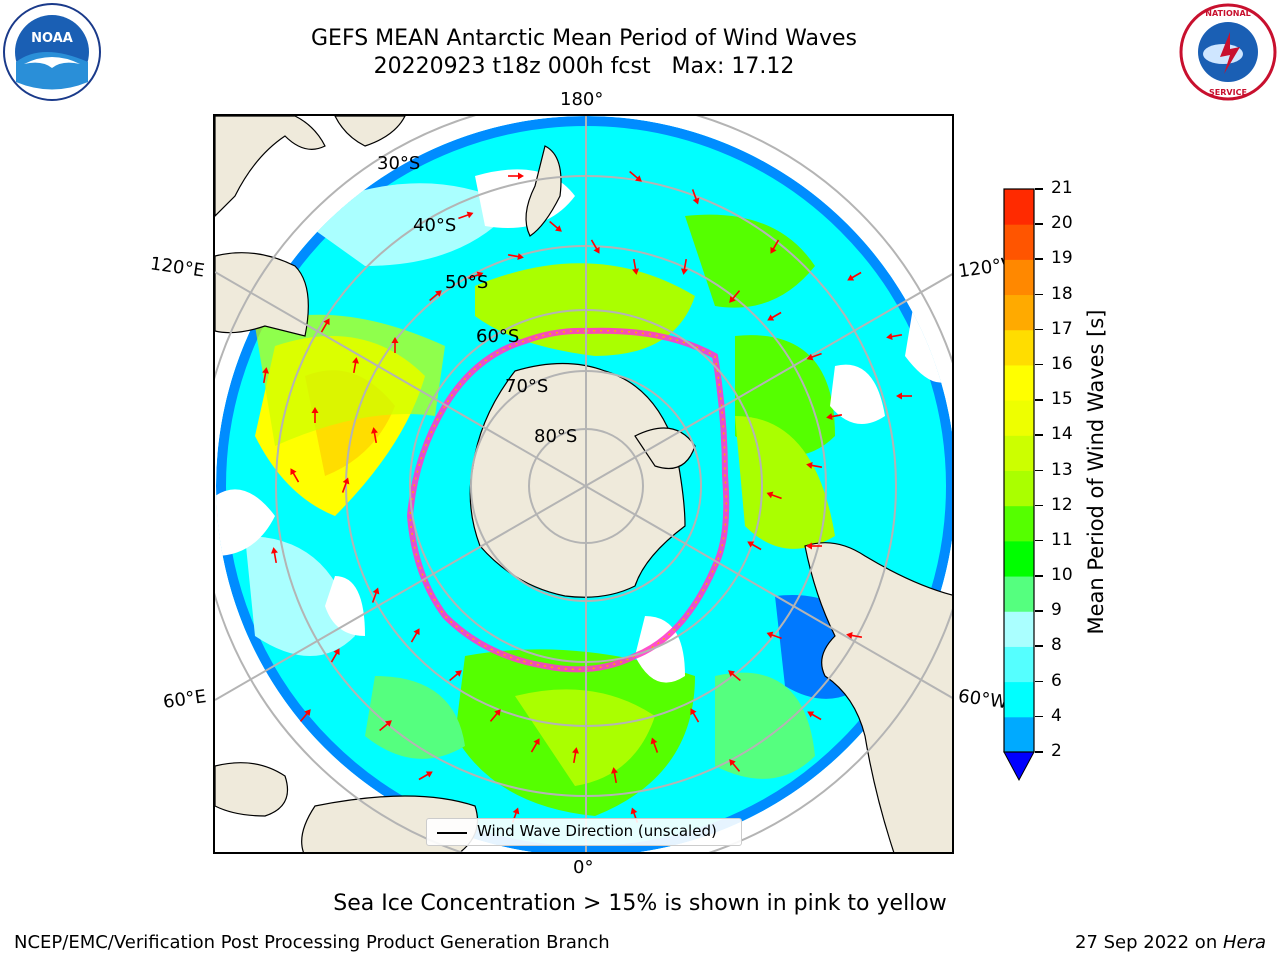 This screenshot has height=960, width=1280. What do you see at coordinates (1062, 363) in the screenshot?
I see `colorbar-tick-label: 16` at bounding box center [1062, 363].